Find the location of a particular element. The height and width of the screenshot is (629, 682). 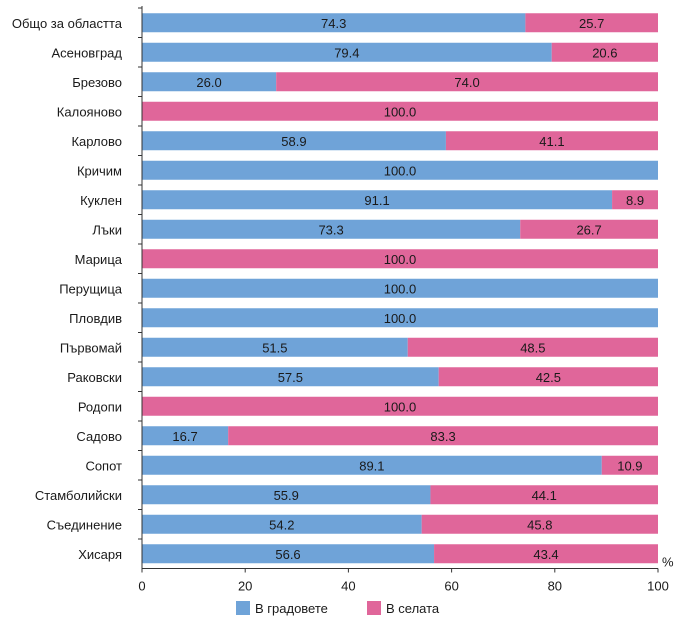

data-label: 25.7 is located at coordinates (591, 23).